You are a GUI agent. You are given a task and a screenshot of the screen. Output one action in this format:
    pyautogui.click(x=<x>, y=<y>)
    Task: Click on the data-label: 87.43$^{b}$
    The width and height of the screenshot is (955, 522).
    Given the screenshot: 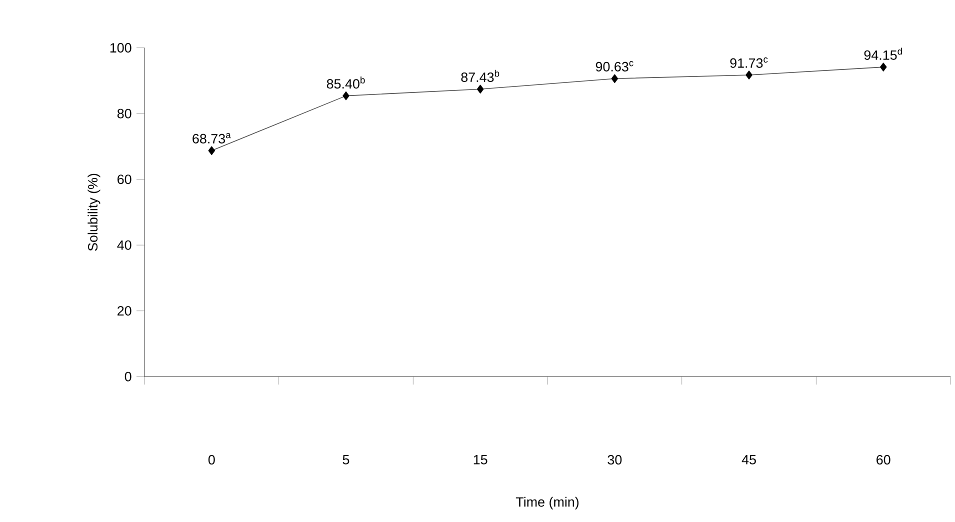 What is the action you would take?
    pyautogui.click(x=480, y=76)
    